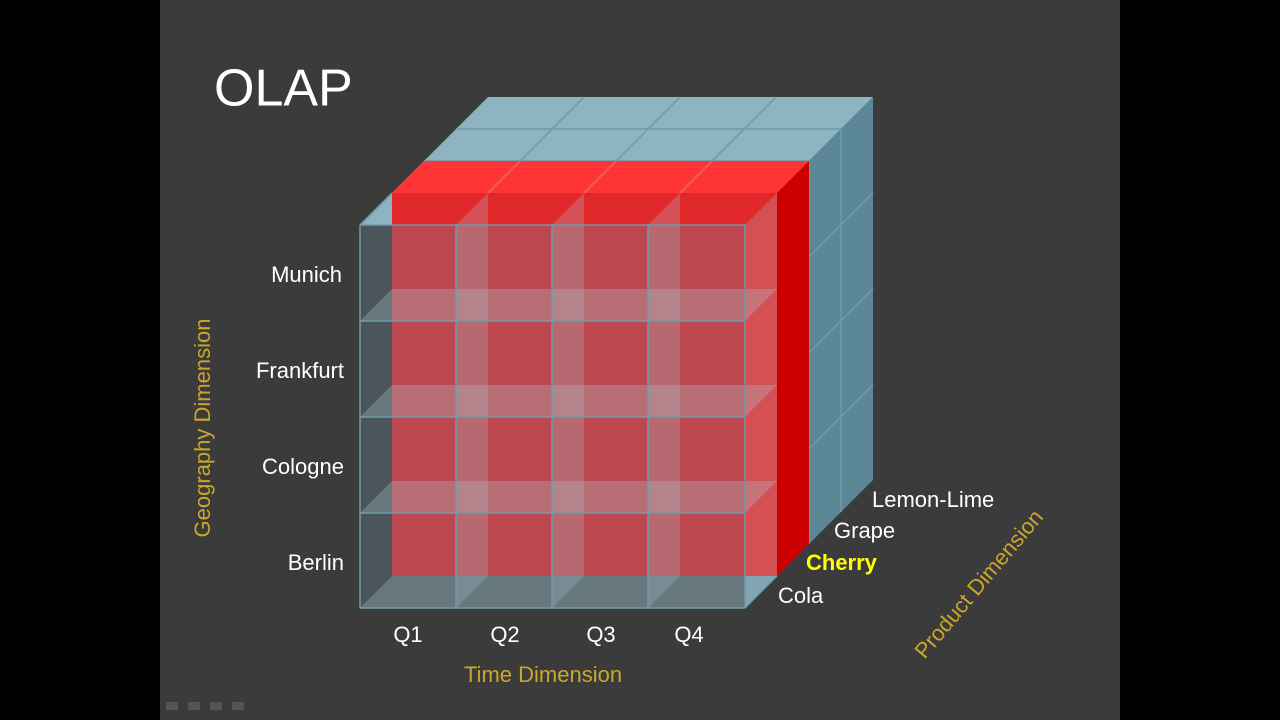 This screenshot has height=720, width=1280. I want to click on slide-controls, so click(205, 706).